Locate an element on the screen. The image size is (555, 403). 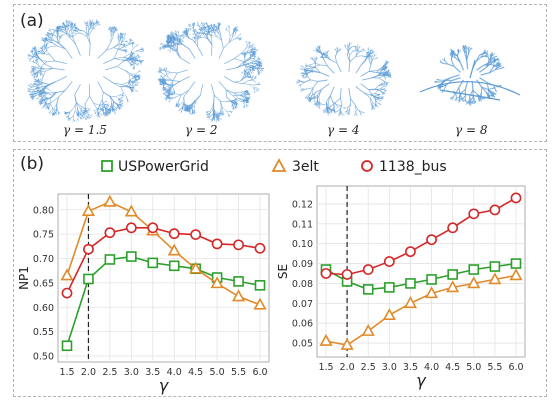
np1-x-tick-label: 5.0 is located at coordinates (217, 372).